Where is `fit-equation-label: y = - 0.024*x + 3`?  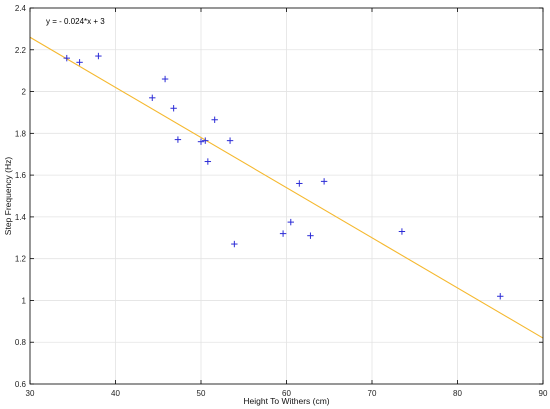
fit-equation-label: y = - 0.024*x + 3 is located at coordinates (75, 21).